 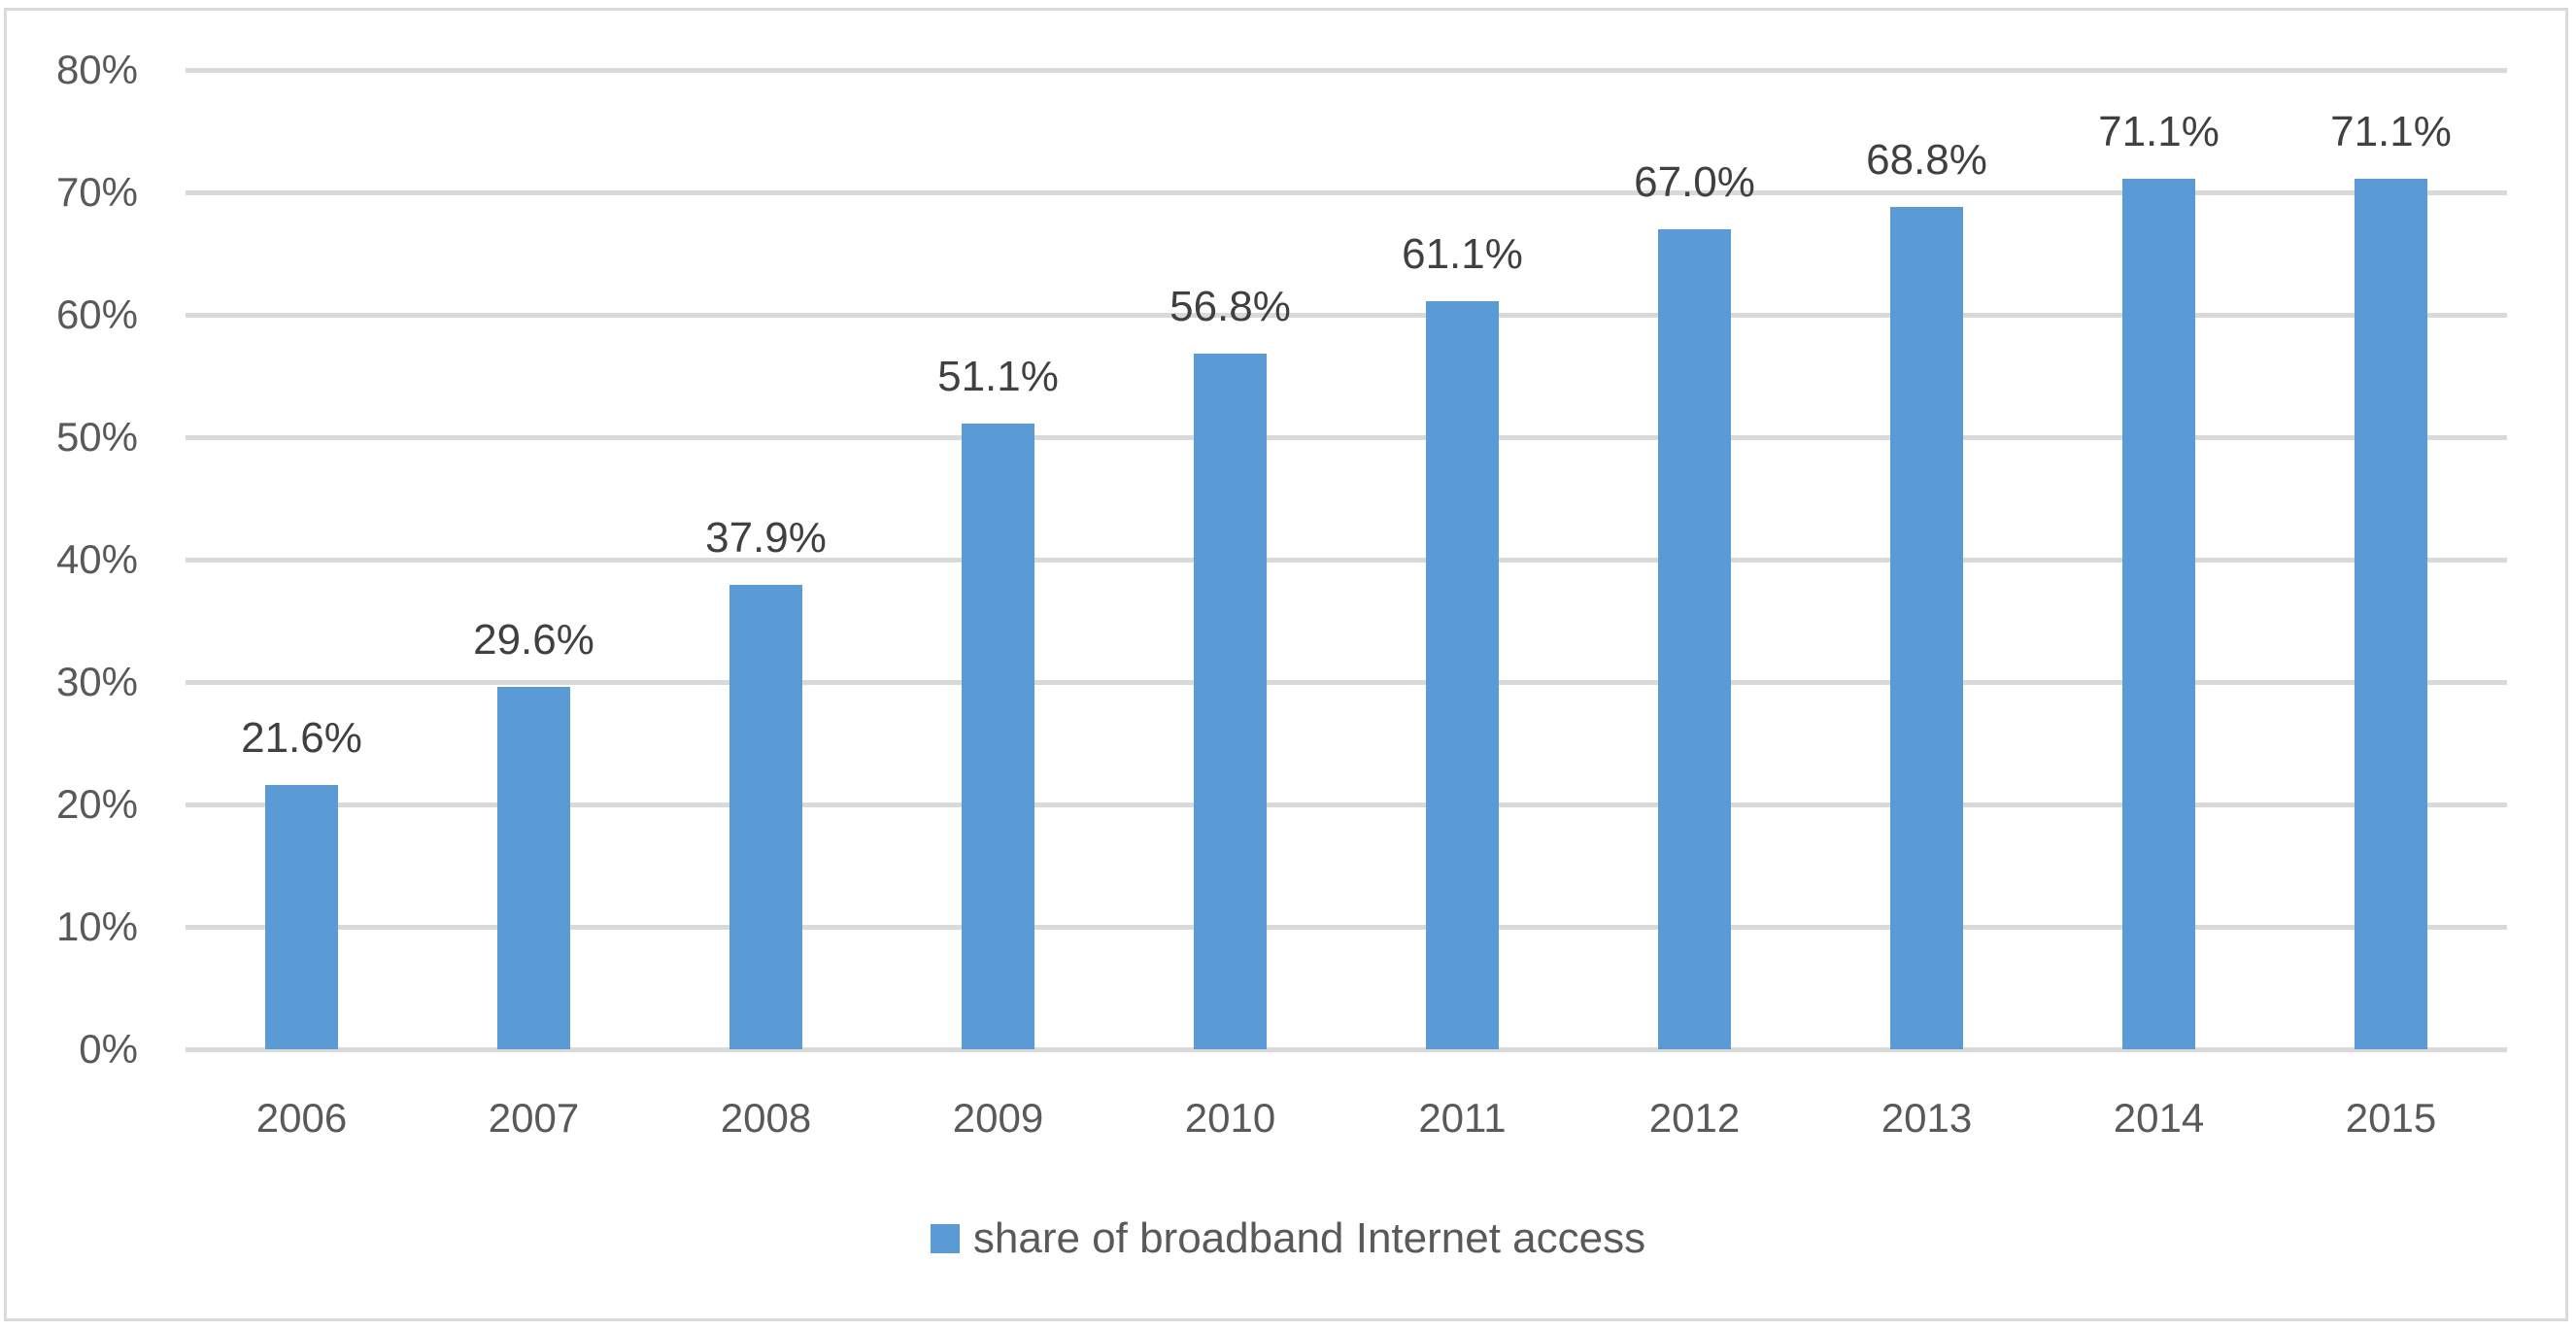 I want to click on data-label: 37.9%, so click(x=766, y=538).